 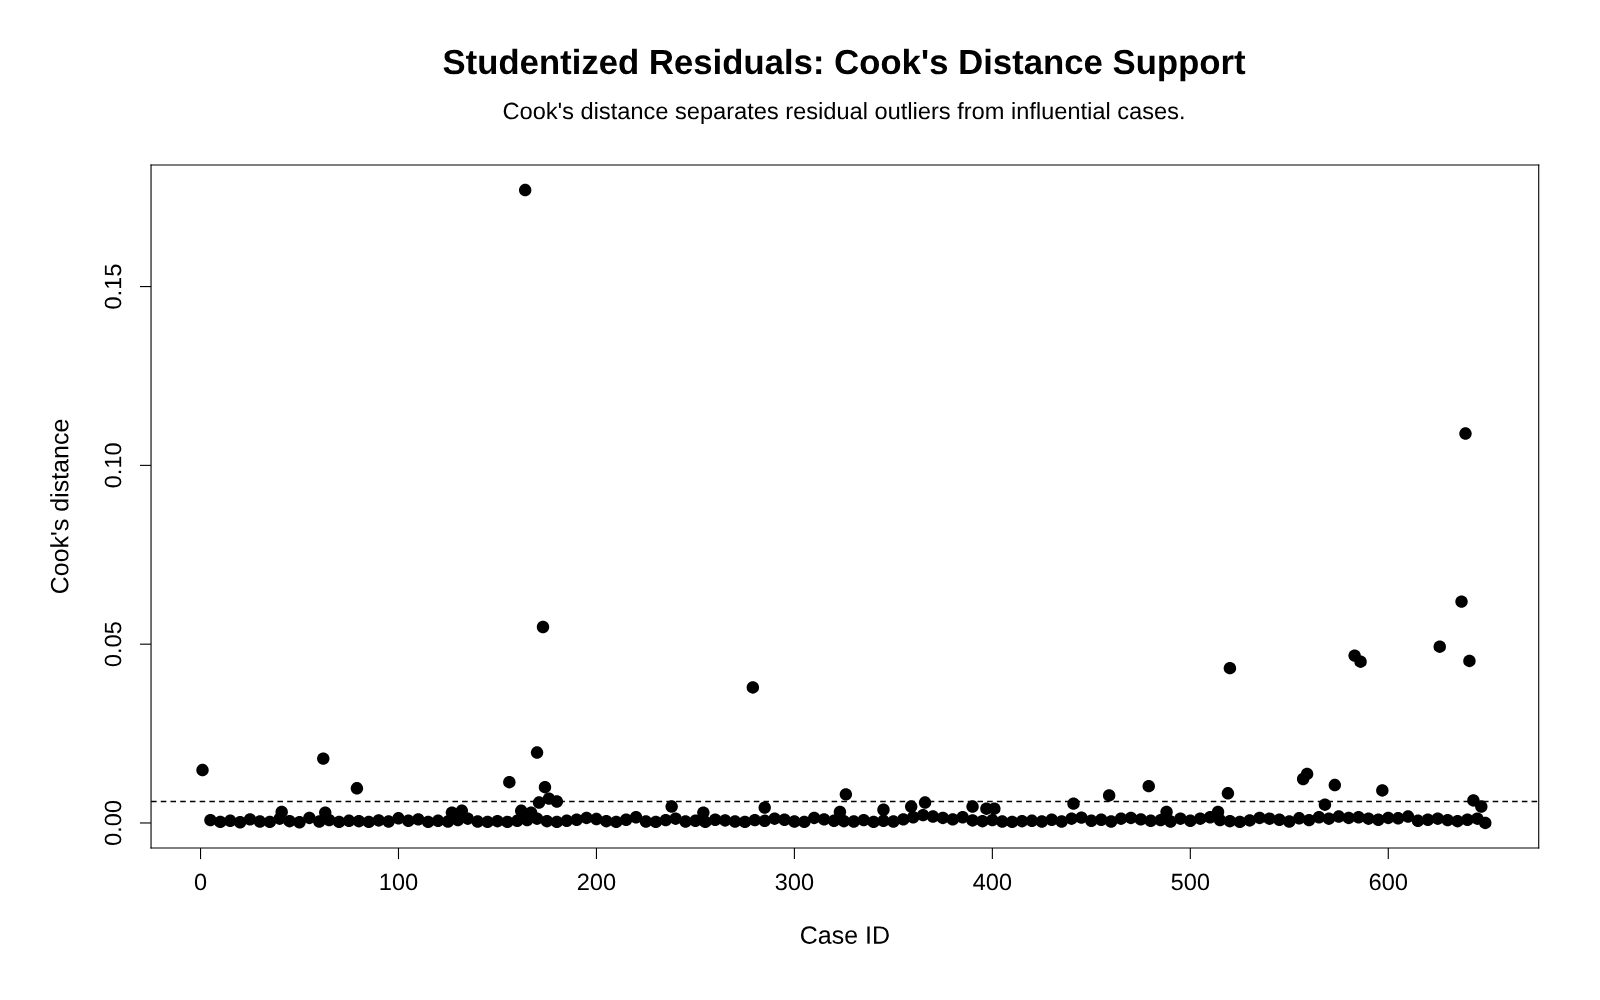 I want to click on x-tick-label: 500, so click(x=1190, y=882).